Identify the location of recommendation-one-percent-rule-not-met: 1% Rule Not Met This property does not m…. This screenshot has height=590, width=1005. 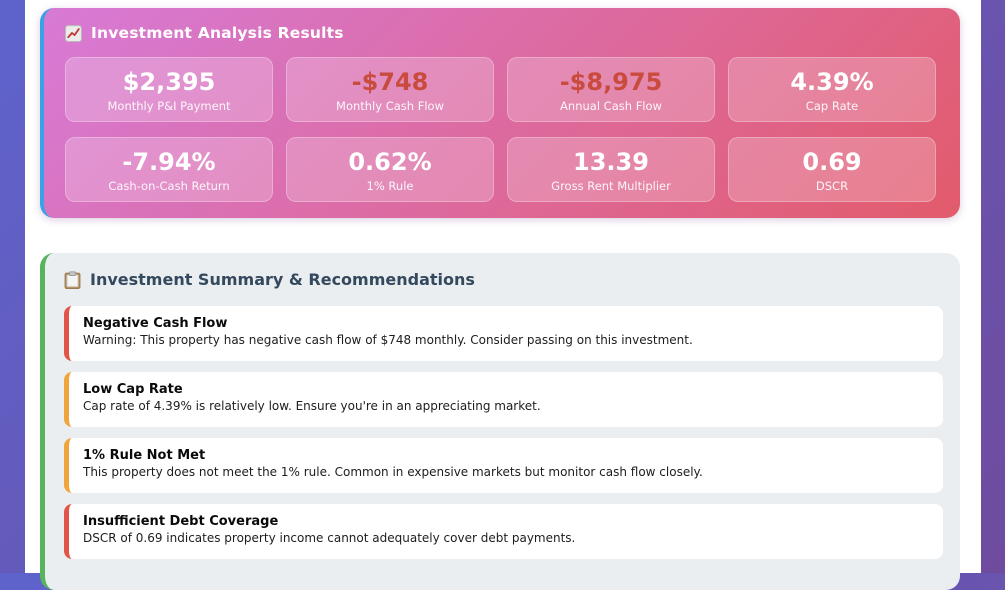
(503, 465).